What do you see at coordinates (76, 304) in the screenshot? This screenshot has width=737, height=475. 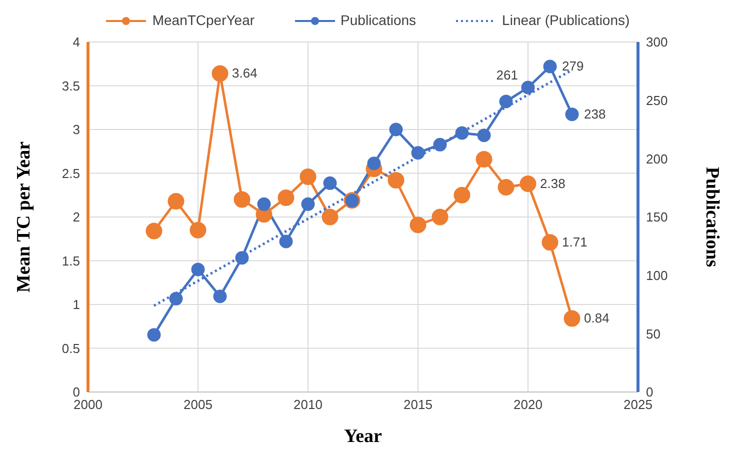 I see `y-tick-label: 1` at bounding box center [76, 304].